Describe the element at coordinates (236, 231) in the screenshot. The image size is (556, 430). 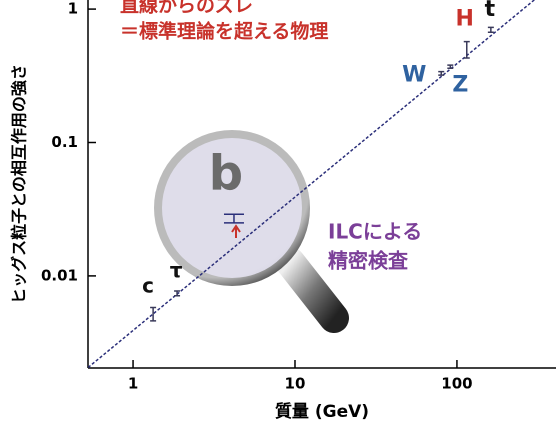
I see `arrow` at that location.